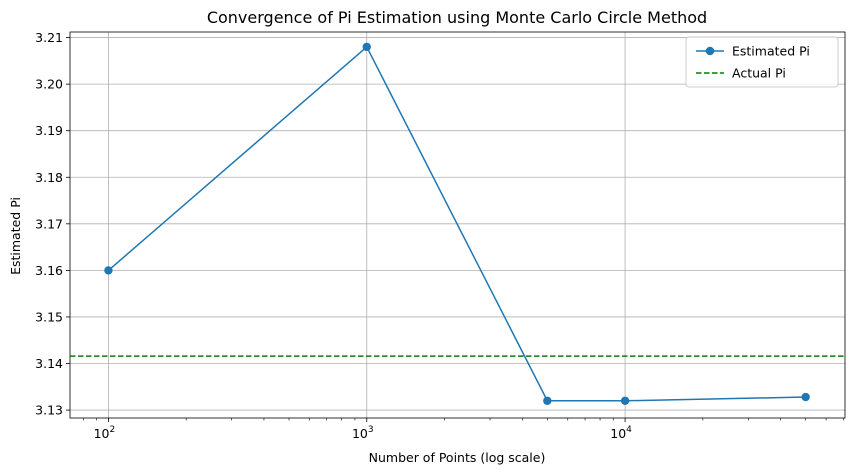  What do you see at coordinates (49, 223) in the screenshot?
I see `y-tick-label: 3.17` at bounding box center [49, 223].